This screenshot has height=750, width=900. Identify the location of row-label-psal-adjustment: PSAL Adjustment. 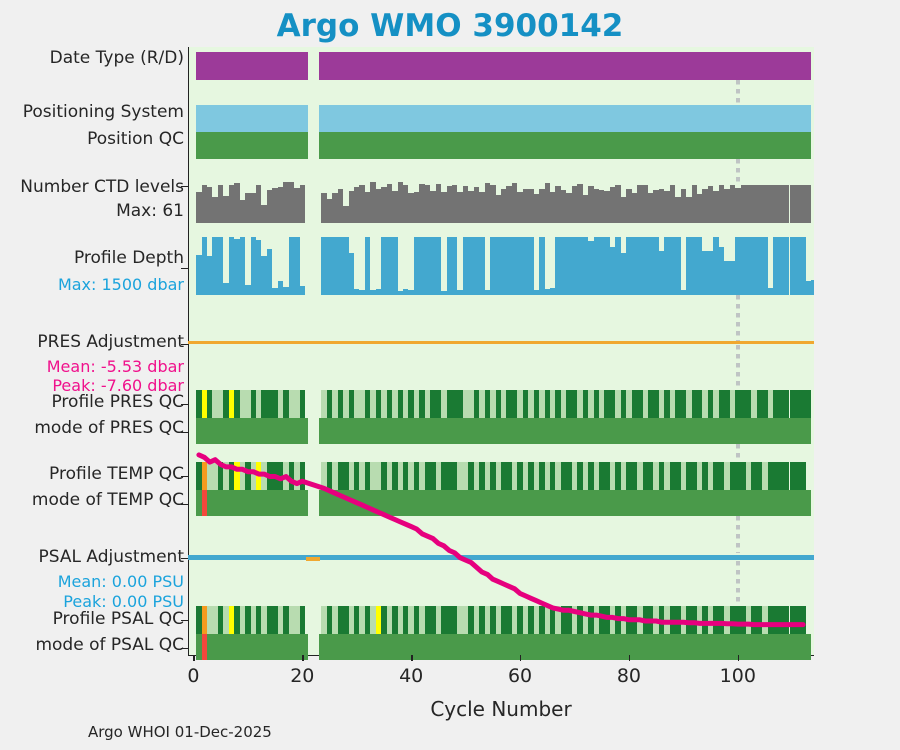
(111, 557).